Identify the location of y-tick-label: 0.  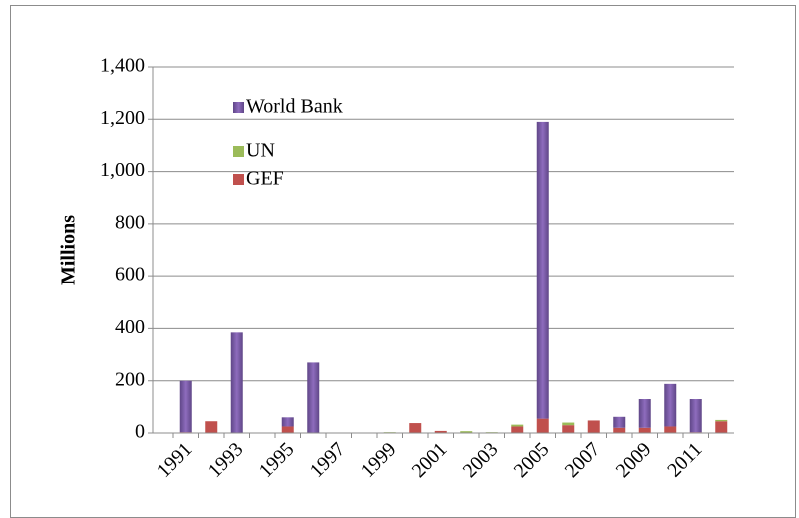
(140, 432).